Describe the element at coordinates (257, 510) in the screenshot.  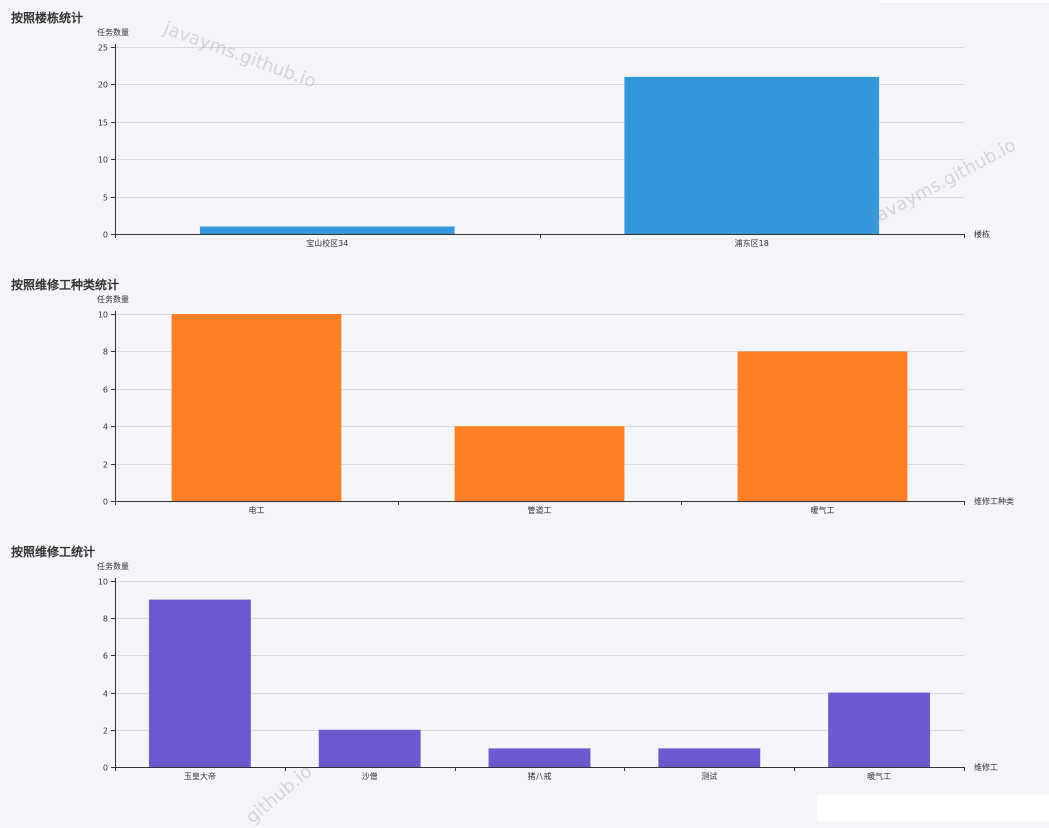
I see `x-tick-label: 电工` at that location.